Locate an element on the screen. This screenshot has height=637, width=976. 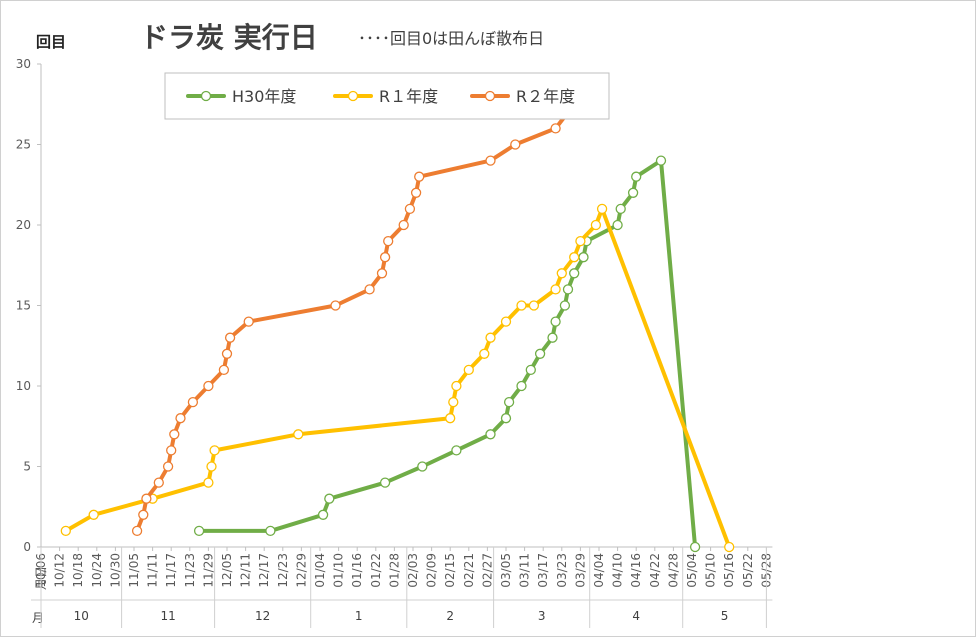
x-tick-label: 11/23 is located at coordinates (190, 570).